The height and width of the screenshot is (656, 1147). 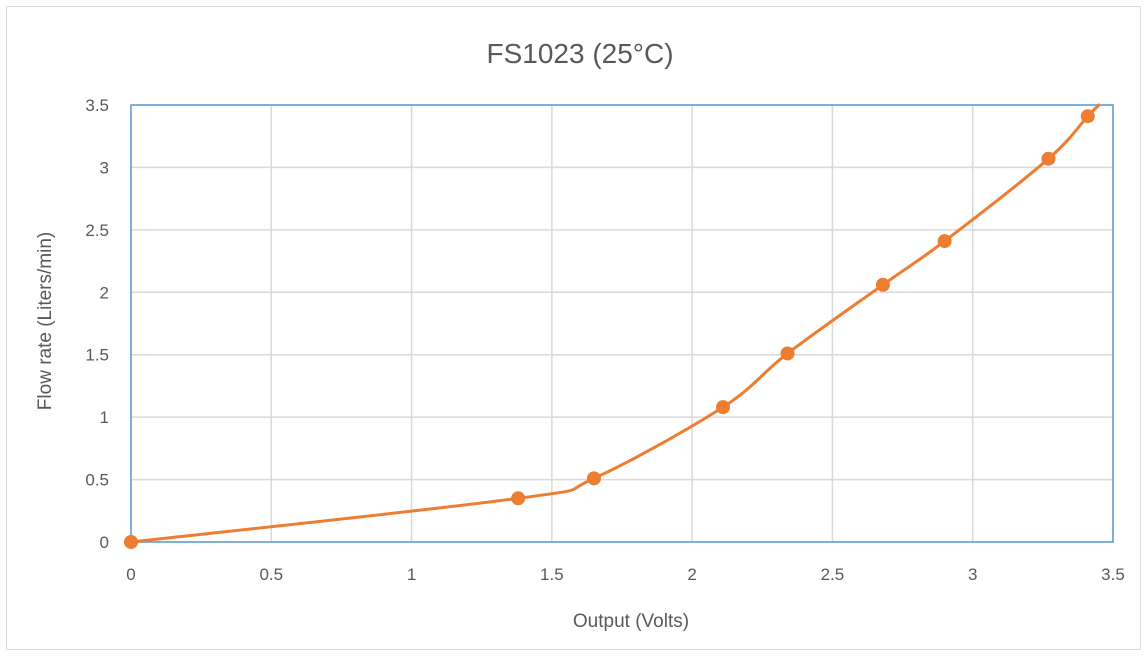 I want to click on x-tick-label: 2.5, so click(x=833, y=574).